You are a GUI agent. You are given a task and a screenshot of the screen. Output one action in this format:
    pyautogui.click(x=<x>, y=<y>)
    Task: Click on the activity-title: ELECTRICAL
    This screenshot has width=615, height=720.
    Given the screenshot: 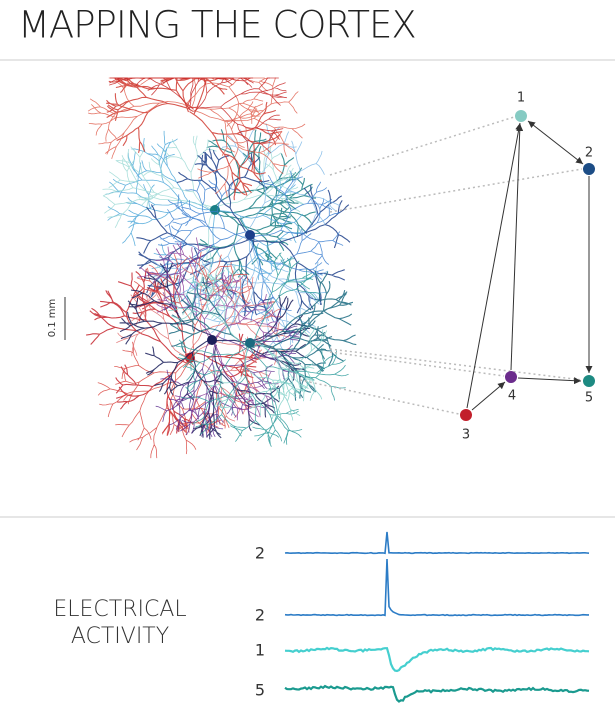 What is the action you would take?
    pyautogui.click(x=119, y=609)
    